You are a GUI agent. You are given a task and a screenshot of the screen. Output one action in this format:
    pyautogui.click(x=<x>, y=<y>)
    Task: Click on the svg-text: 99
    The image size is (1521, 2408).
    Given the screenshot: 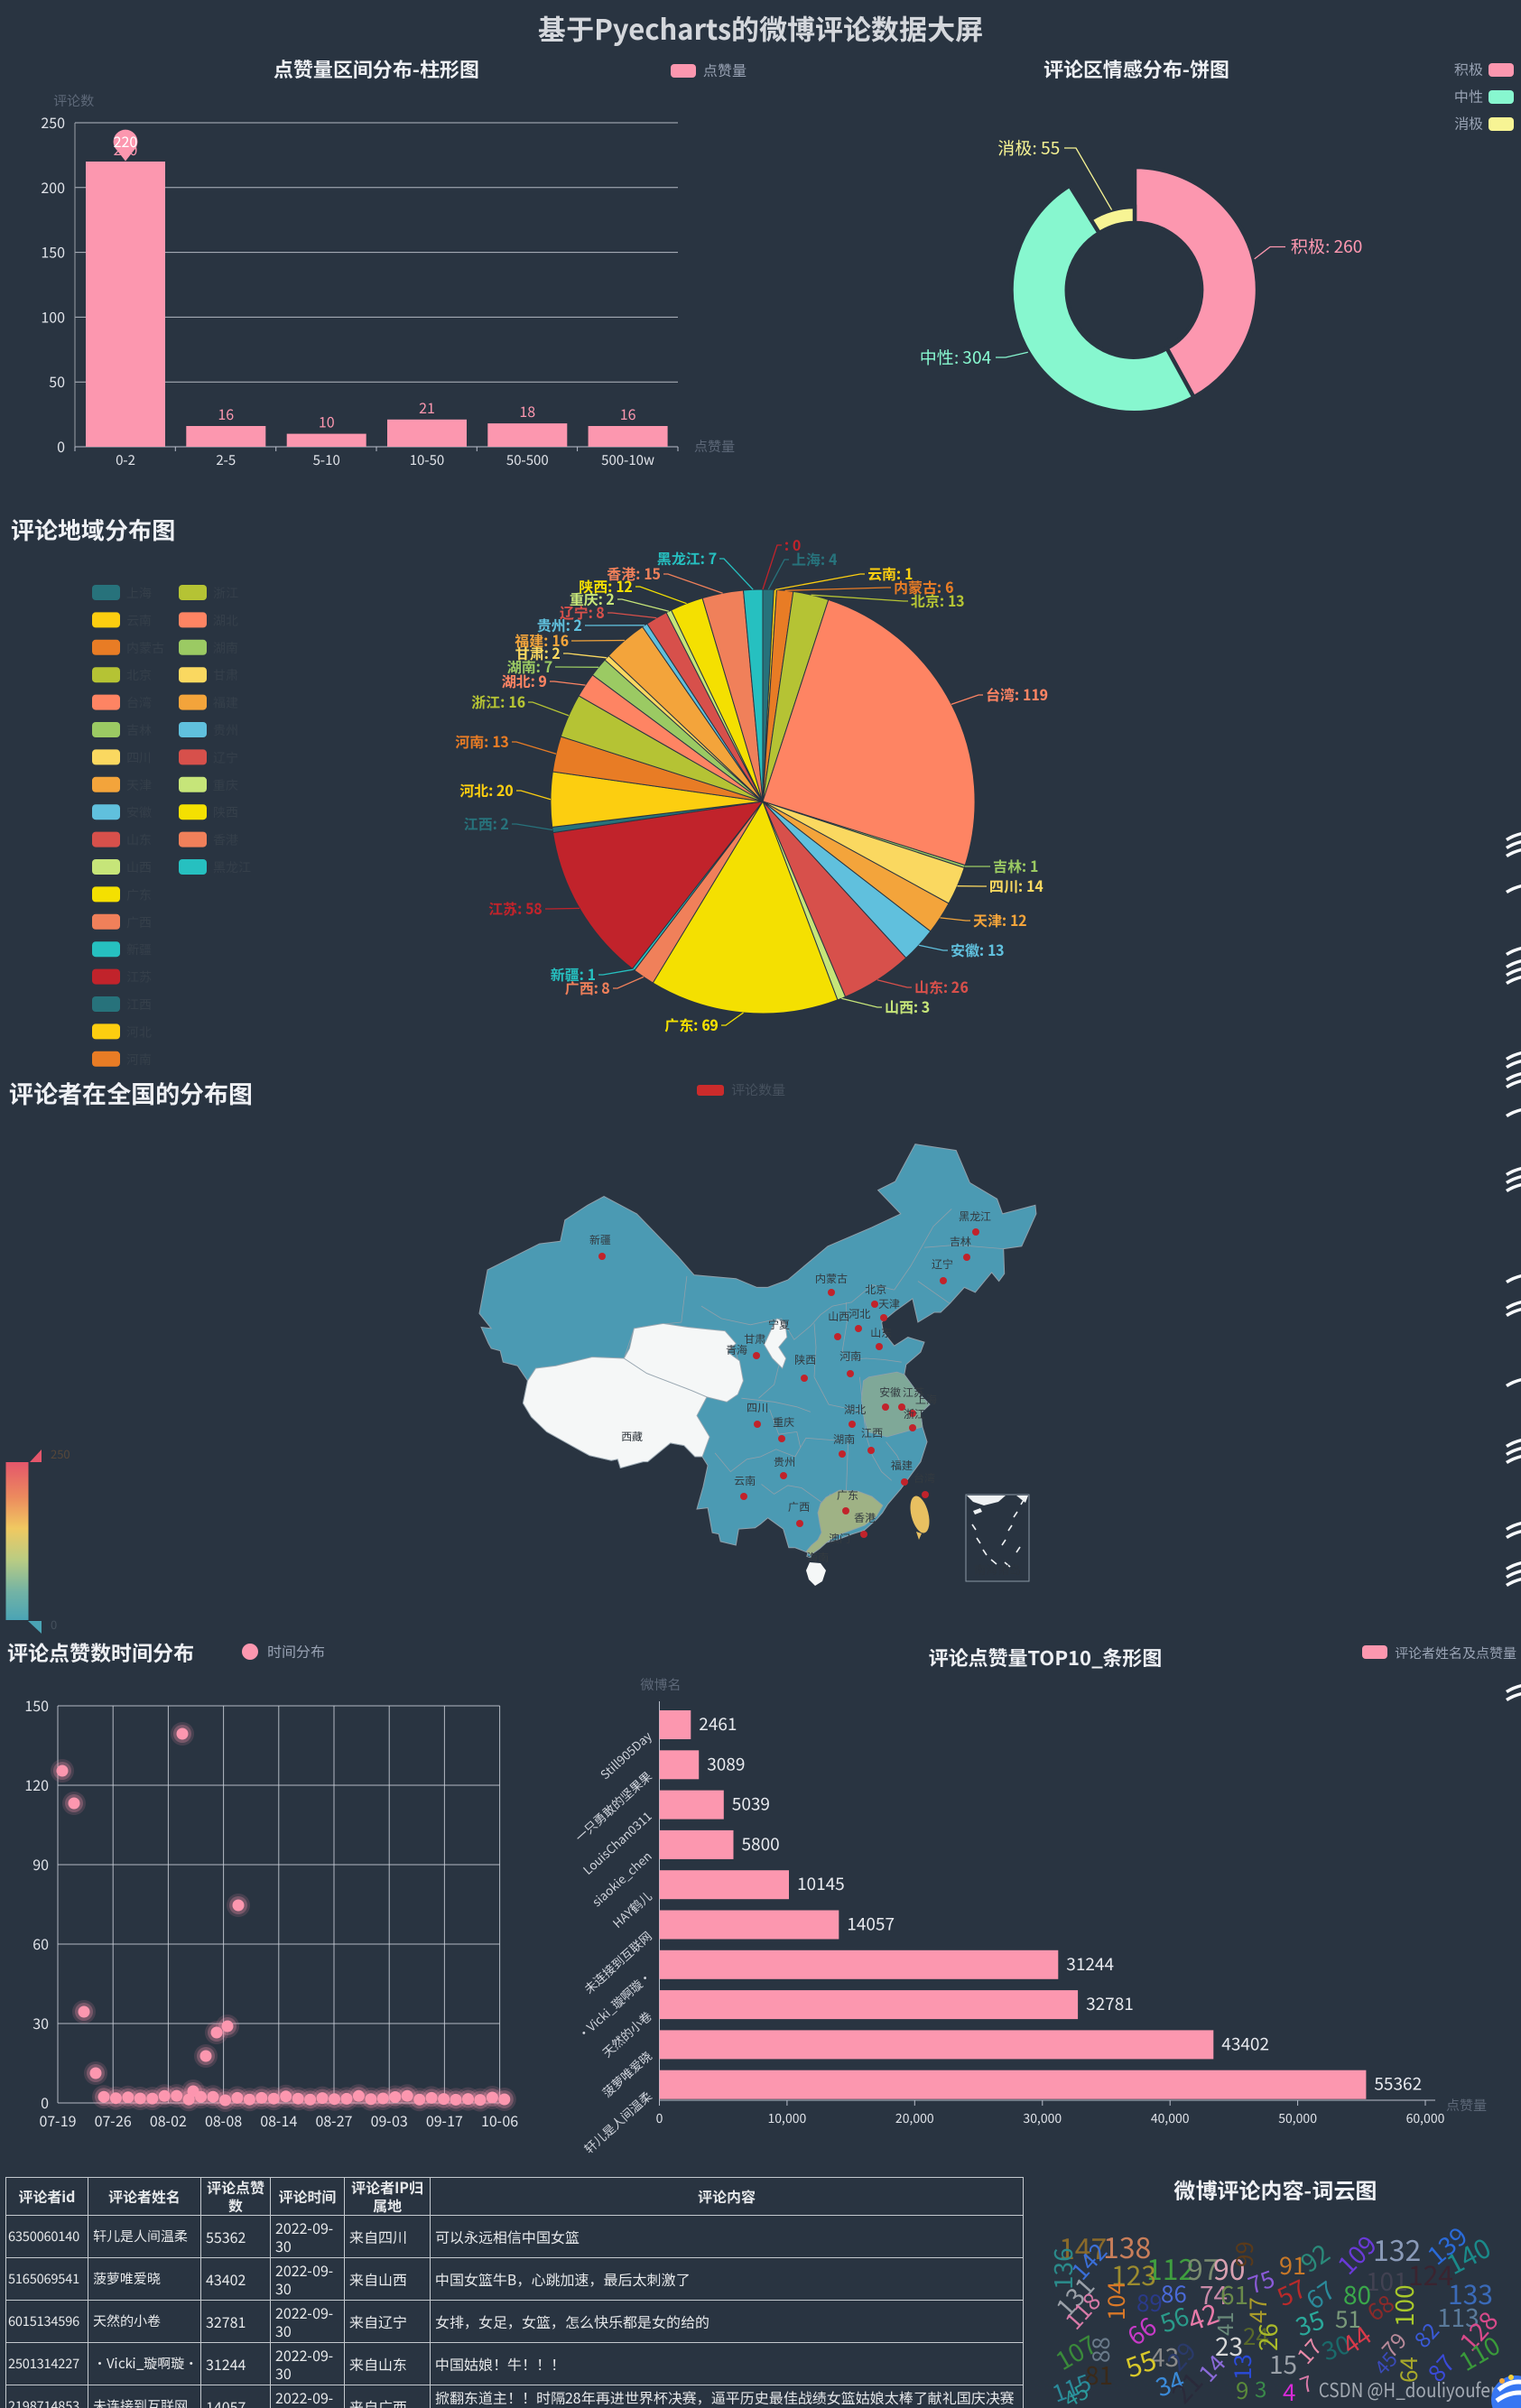 What is the action you would take?
    pyautogui.click(x=1243, y=2254)
    